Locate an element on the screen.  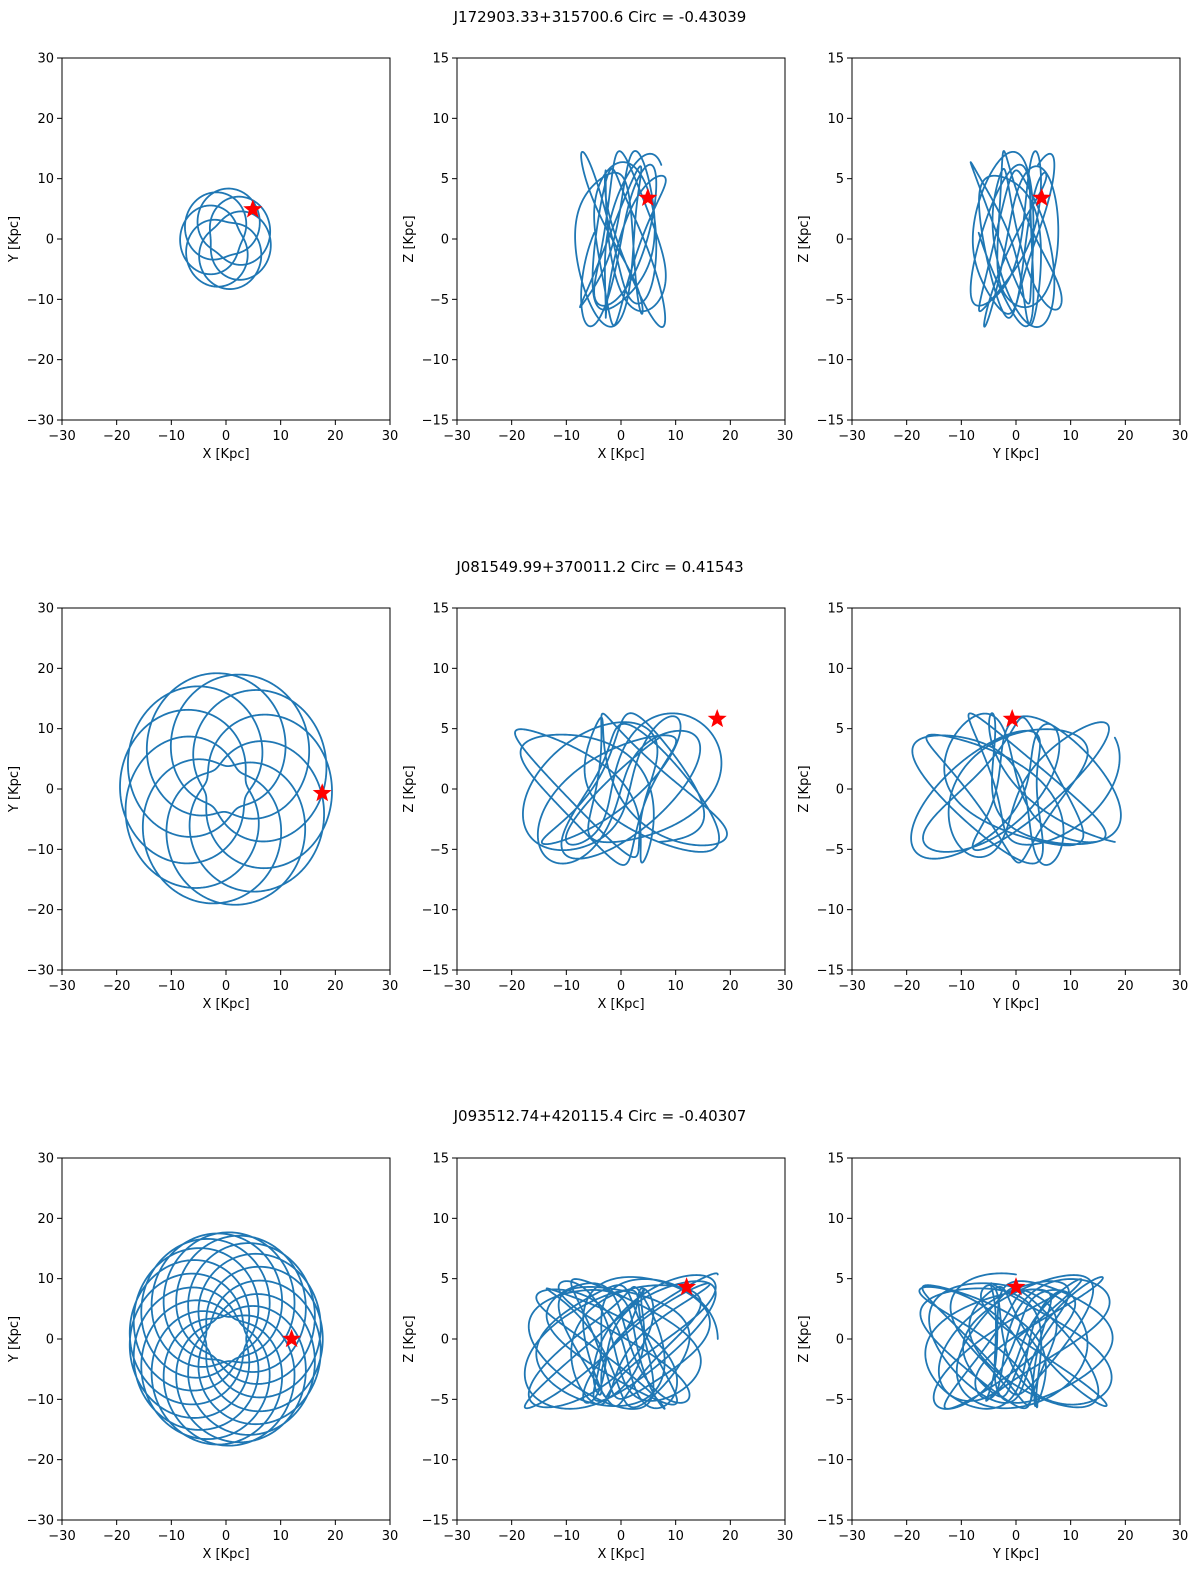
x-tick-label: −10 is located at coordinates (171, 1536).